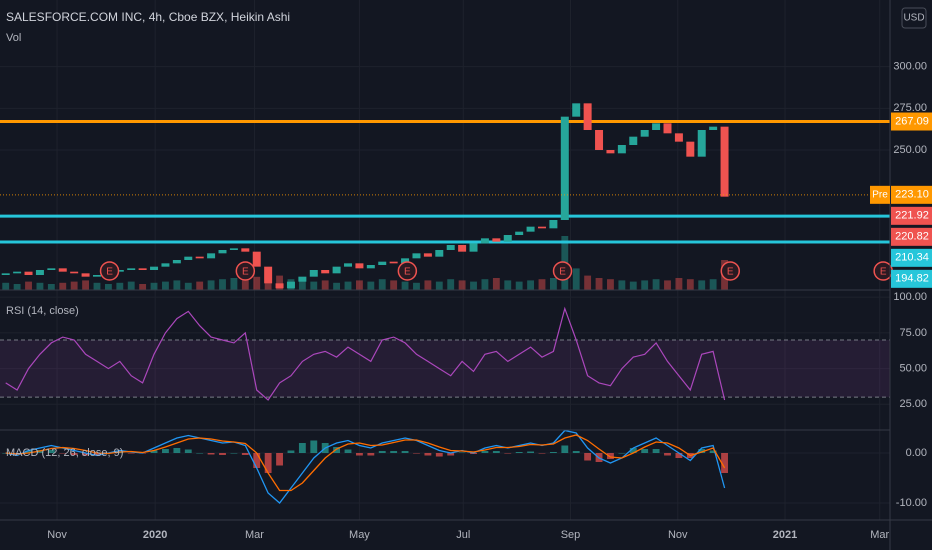 Image resolution: width=932 pixels, height=550 pixels. What do you see at coordinates (914, 18) in the screenshot?
I see `currency-box` at bounding box center [914, 18].